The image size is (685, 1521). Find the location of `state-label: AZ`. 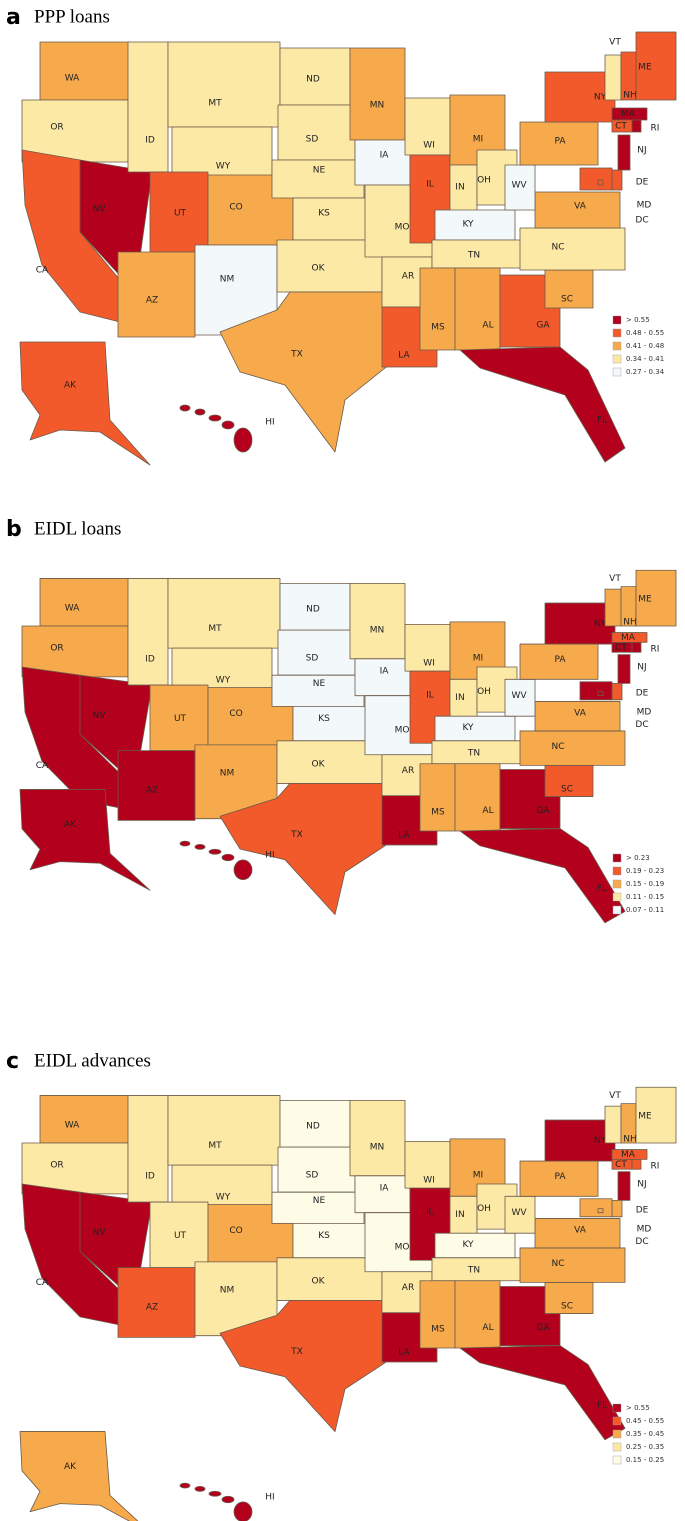

state-label: AZ is located at coordinates (152, 301).